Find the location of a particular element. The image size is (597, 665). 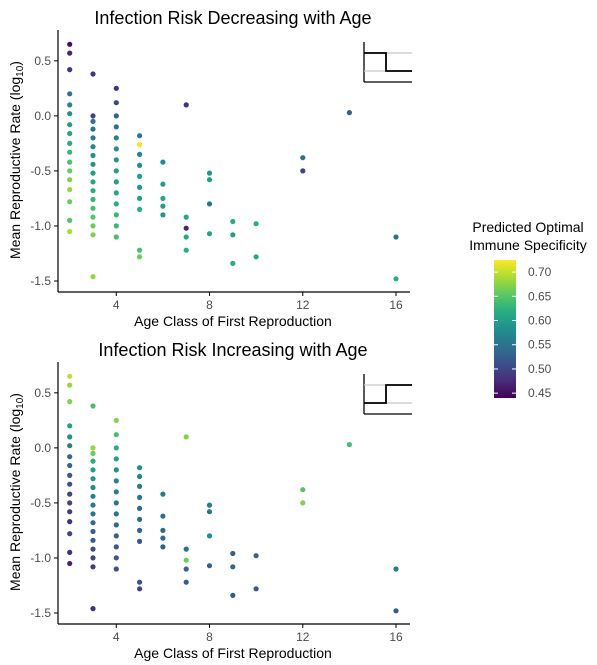

y-axis-label: Mean Reproductive Rate (log10) is located at coordinates (16, 160).